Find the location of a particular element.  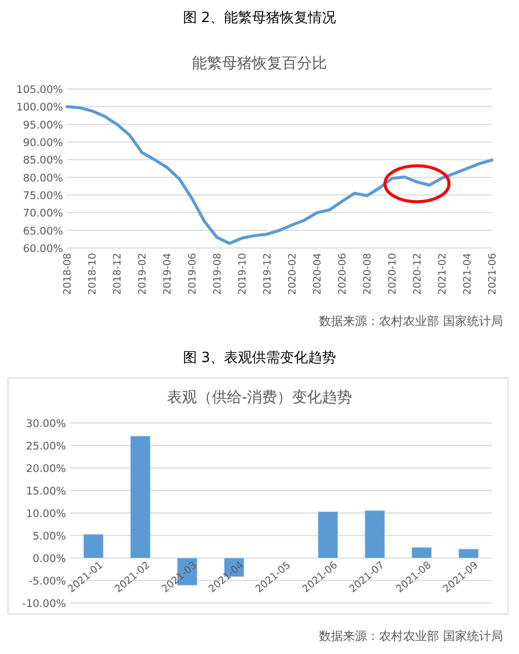

x-tick-label: 2019-10 is located at coordinates (243, 274).